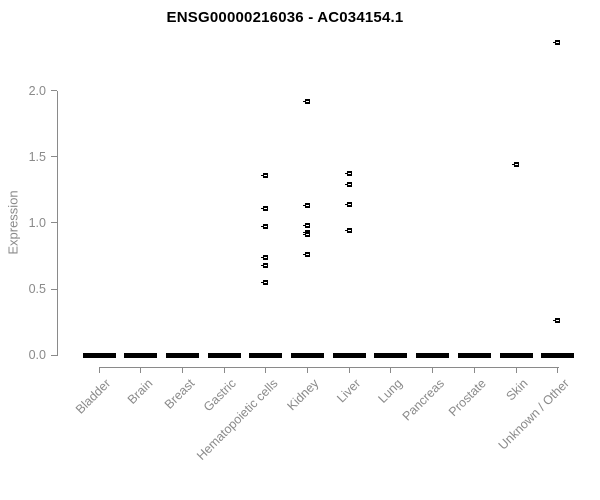 The width and height of the screenshot is (600, 500). What do you see at coordinates (285, 17) in the screenshot?
I see `chart-title: ENSG00000216036 - AC034154.1` at bounding box center [285, 17].